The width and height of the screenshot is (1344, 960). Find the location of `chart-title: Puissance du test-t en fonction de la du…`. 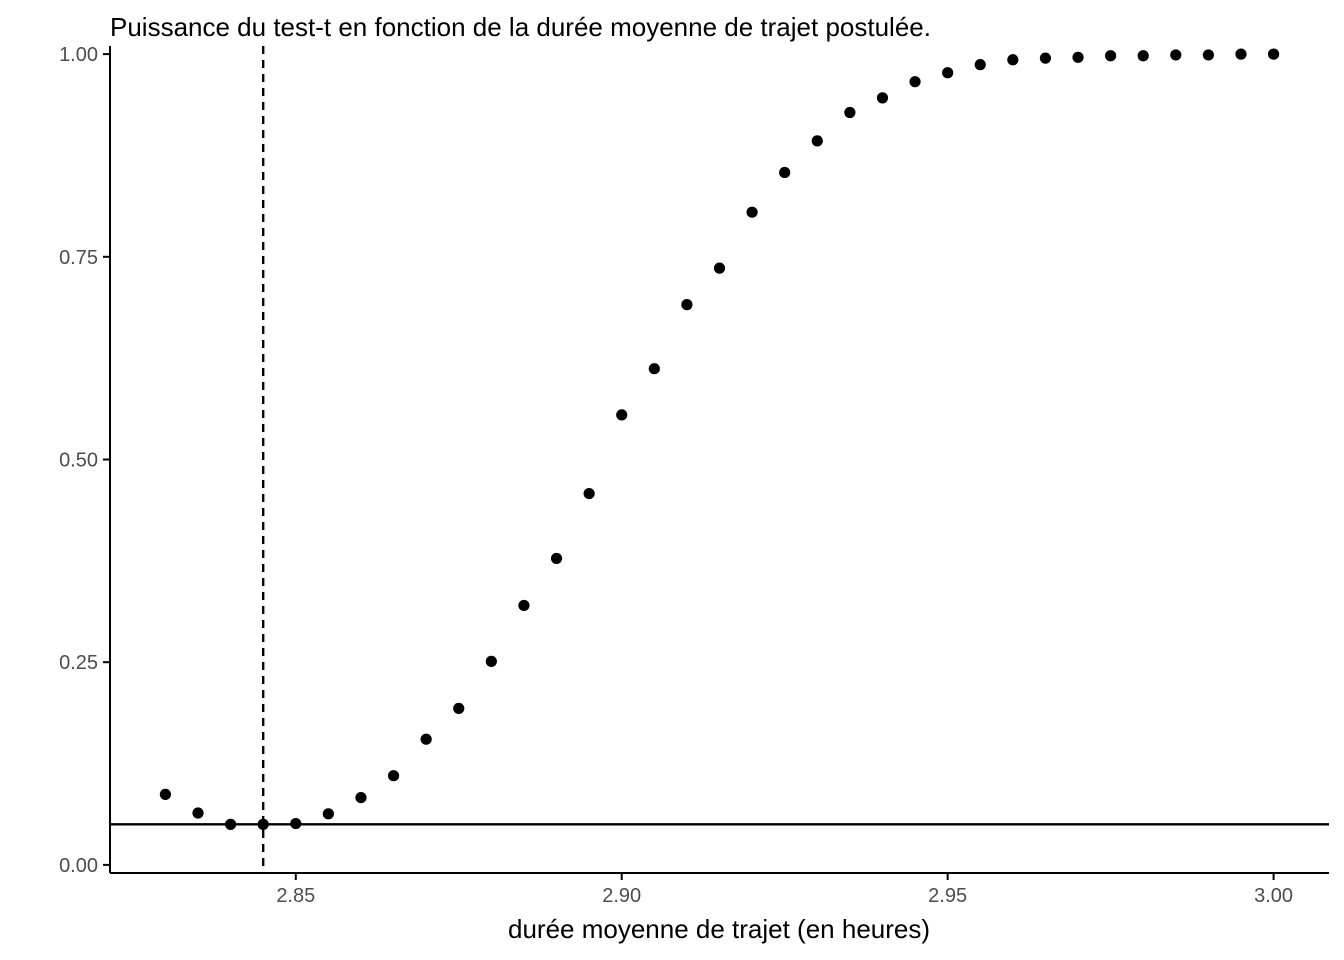

chart-title: Puissance du test-t en fonction de la du… is located at coordinates (520, 27).